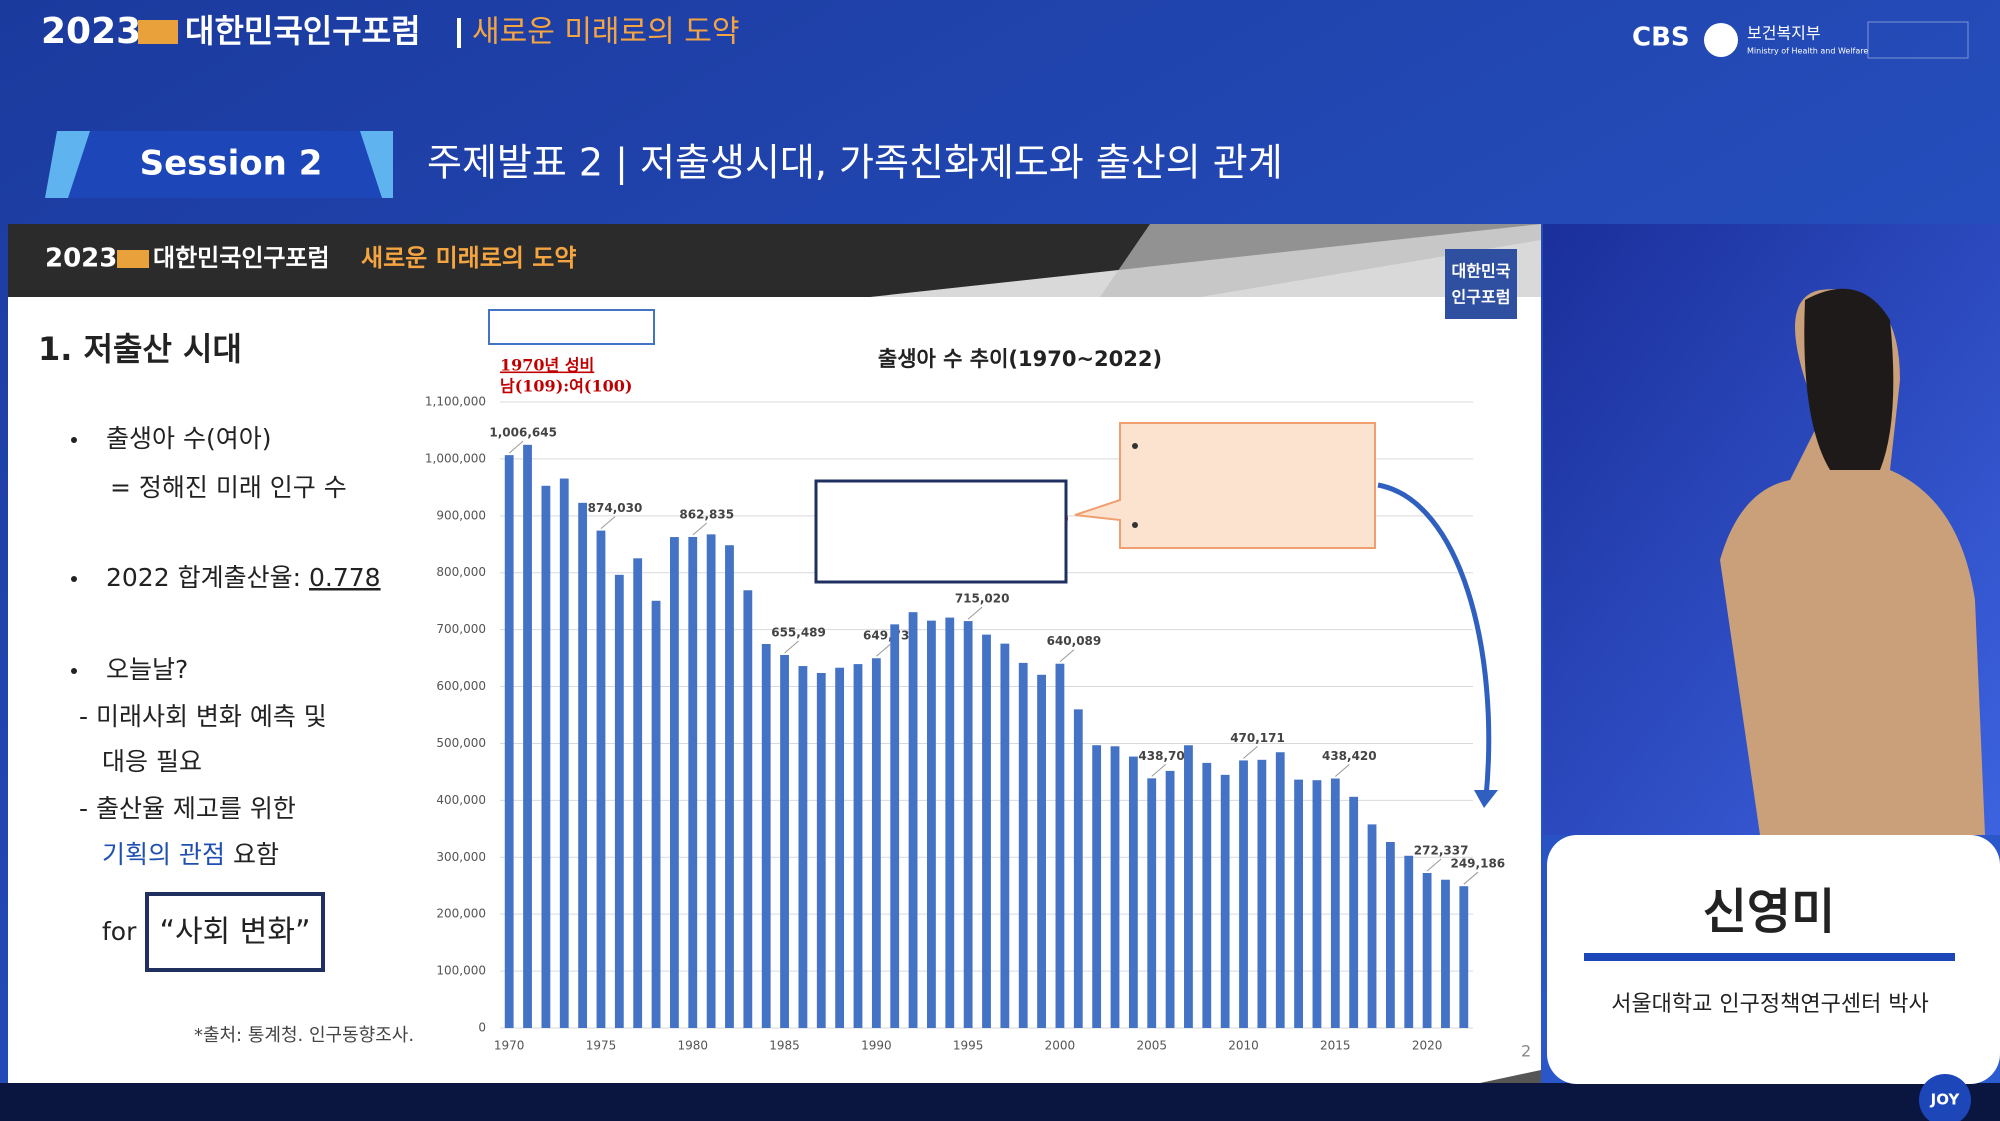 Image resolution: width=2000 pixels, height=1121 pixels. I want to click on x-tick-label: 1985, so click(784, 1046).